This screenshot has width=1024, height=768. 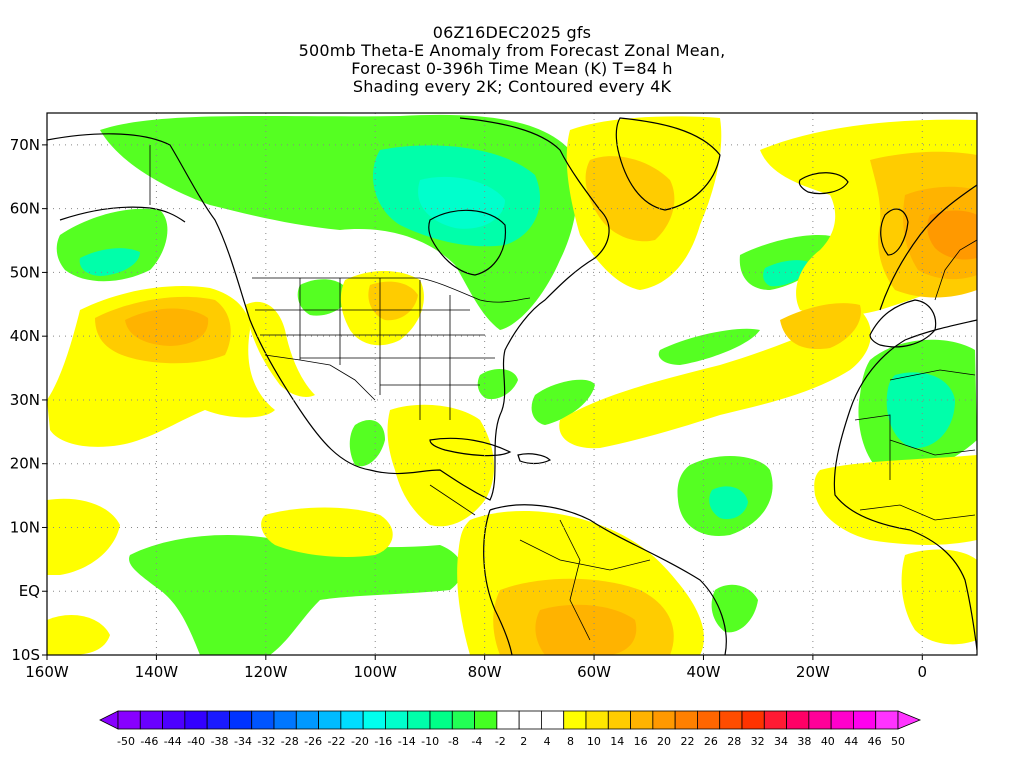 What do you see at coordinates (512, 86) in the screenshot?
I see `title-line-4: Shading every 2K; Contoured every 4K` at bounding box center [512, 86].